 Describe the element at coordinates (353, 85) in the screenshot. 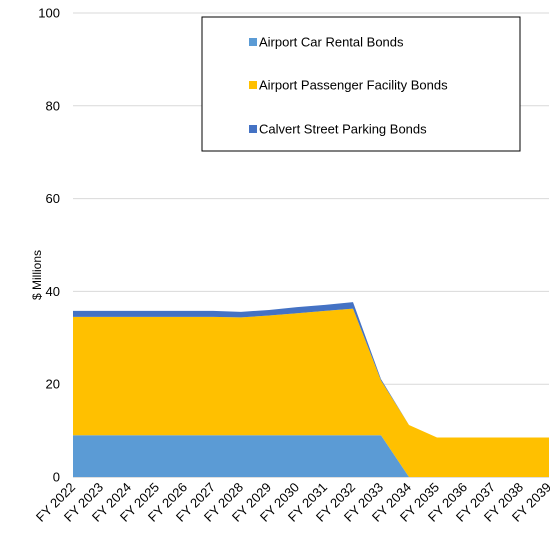

I see `legend-label: Airport Passenger Facility Bonds` at that location.